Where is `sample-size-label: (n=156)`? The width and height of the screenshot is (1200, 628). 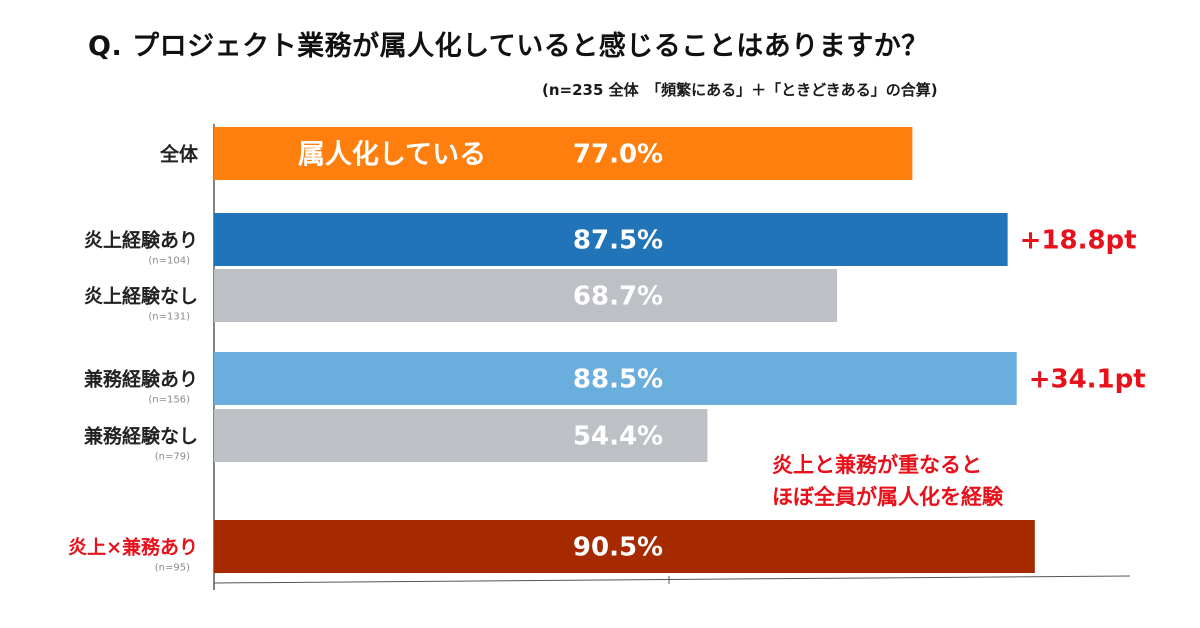 sample-size-label: (n=156) is located at coordinates (169, 400).